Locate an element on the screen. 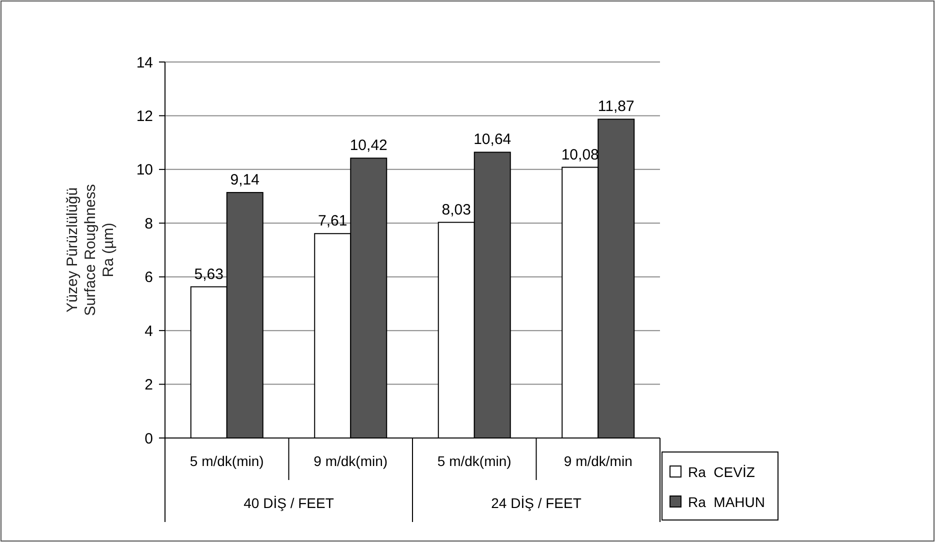 The height and width of the screenshot is (542, 935). y-tick-label: 14 is located at coordinates (144, 63).